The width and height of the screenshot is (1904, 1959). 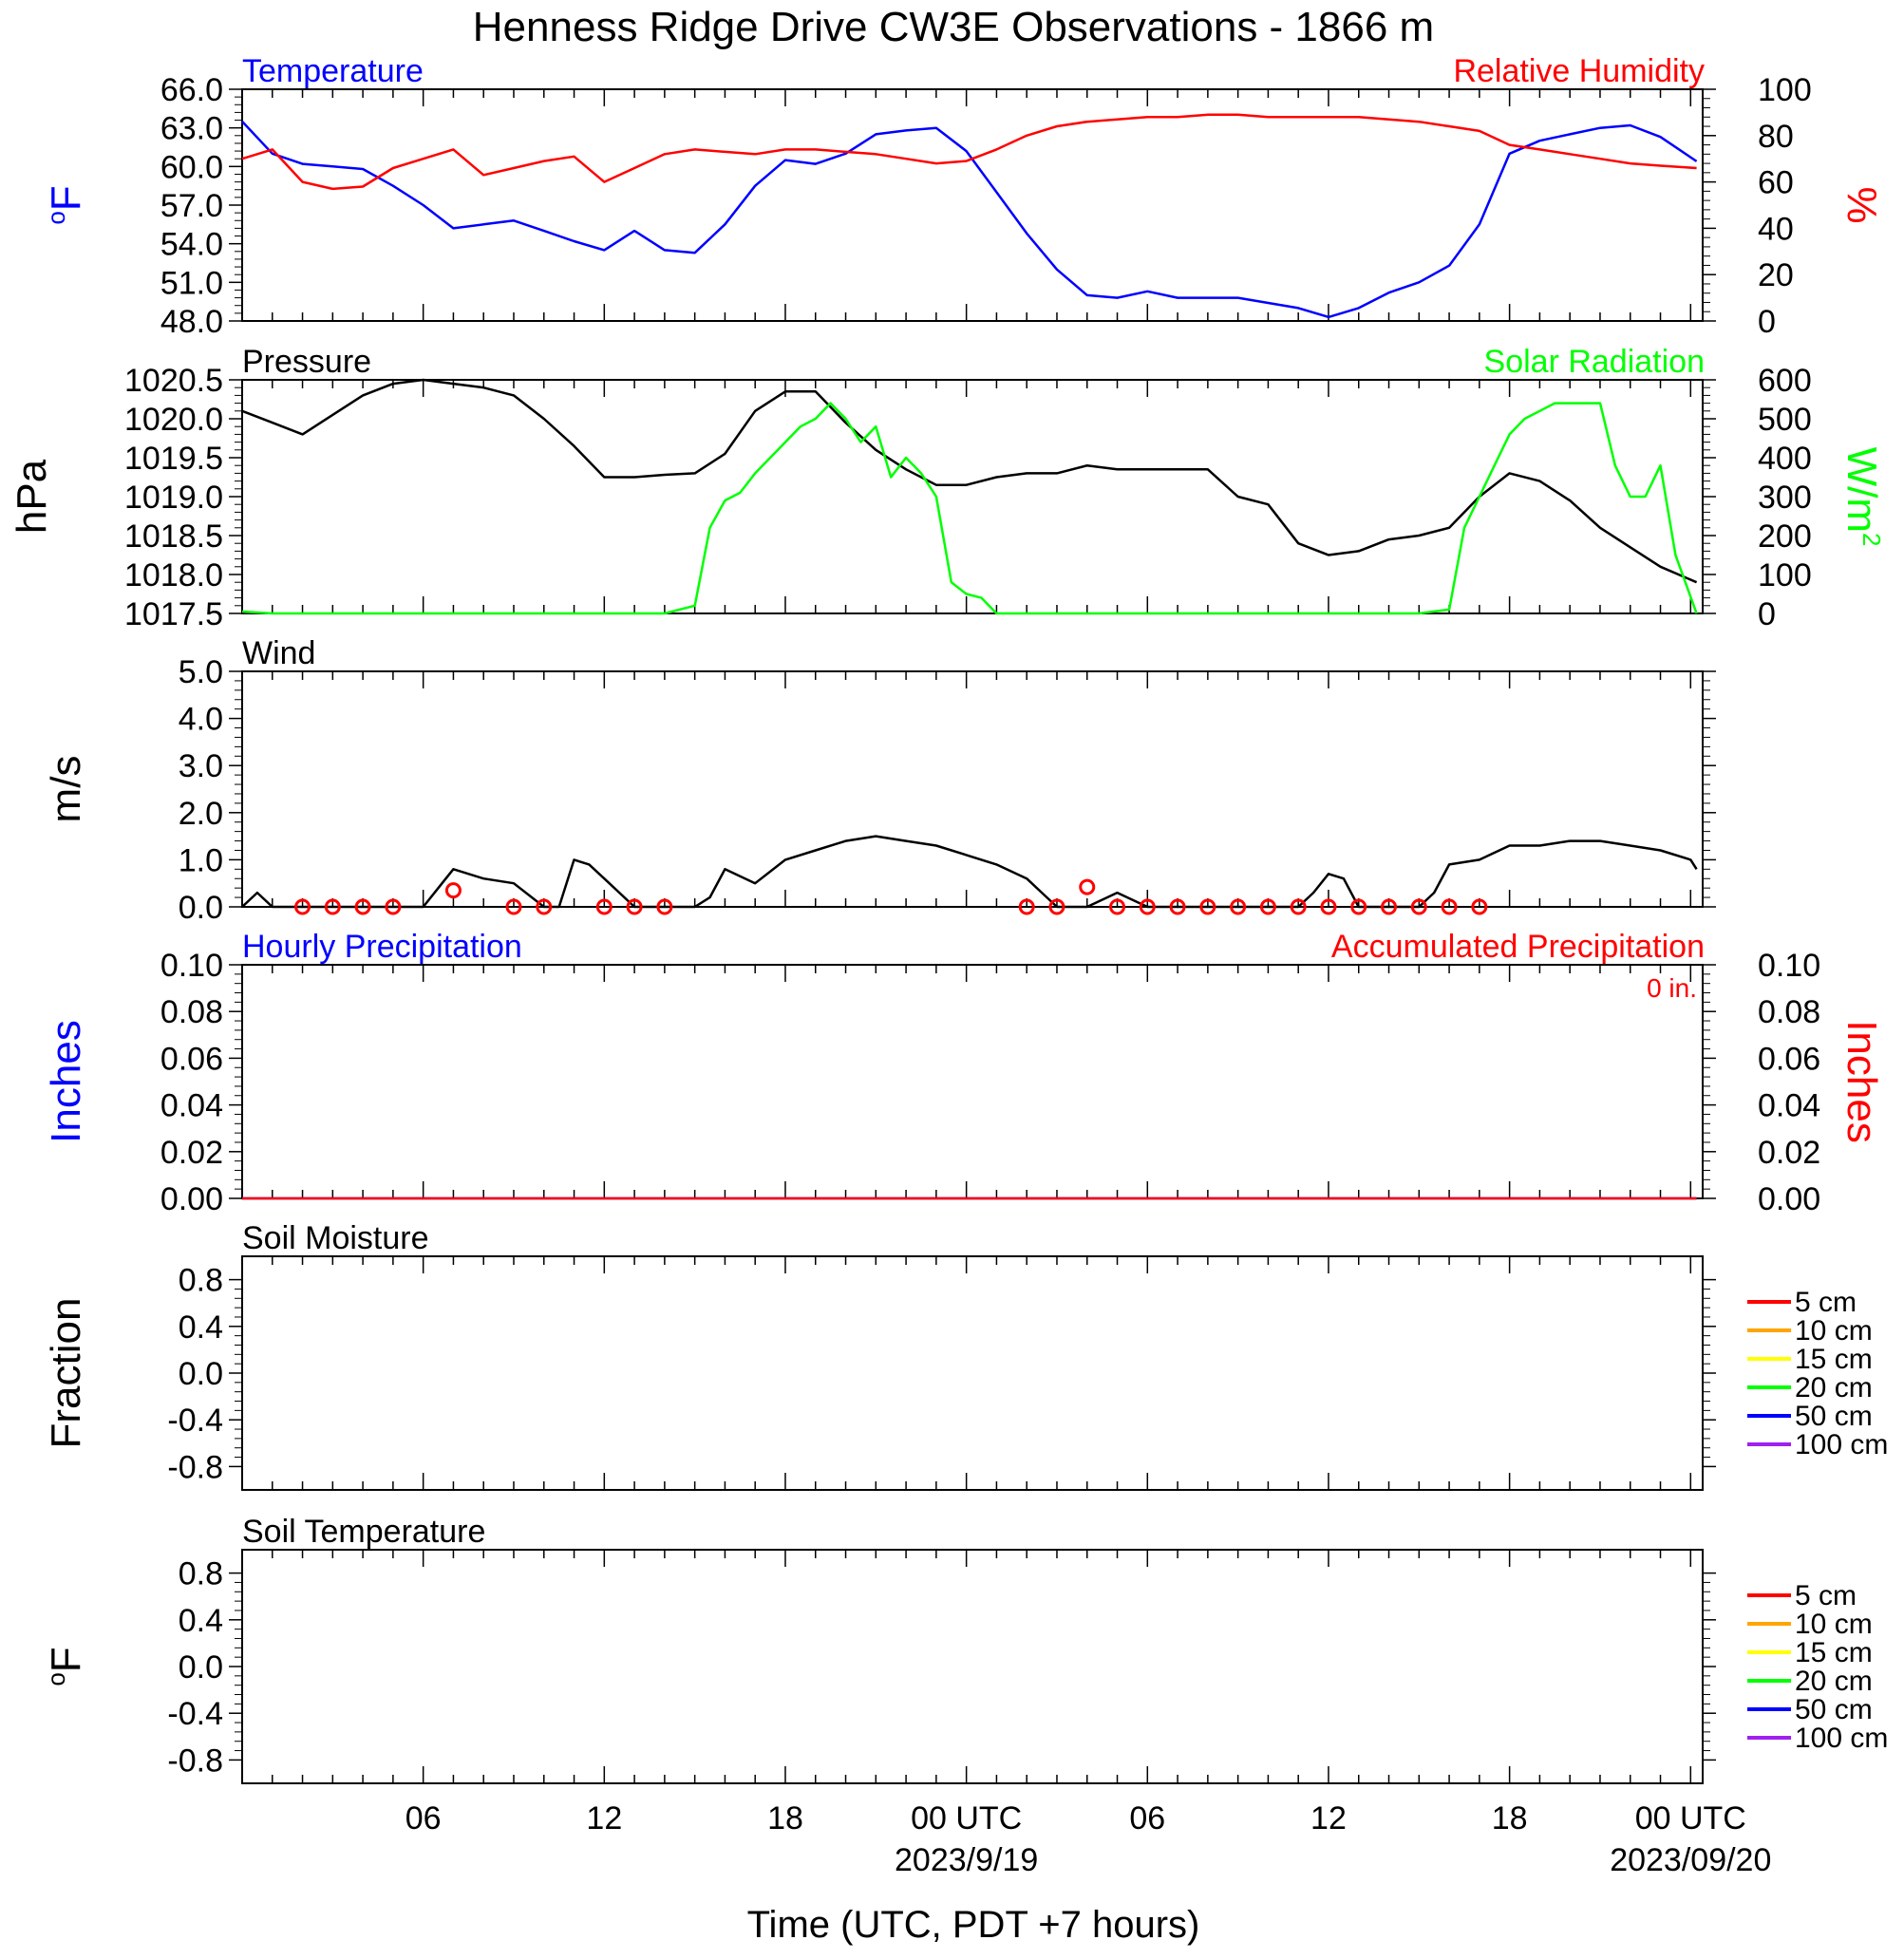 What do you see at coordinates (969, 481) in the screenshot?
I see `series-pressure` at bounding box center [969, 481].